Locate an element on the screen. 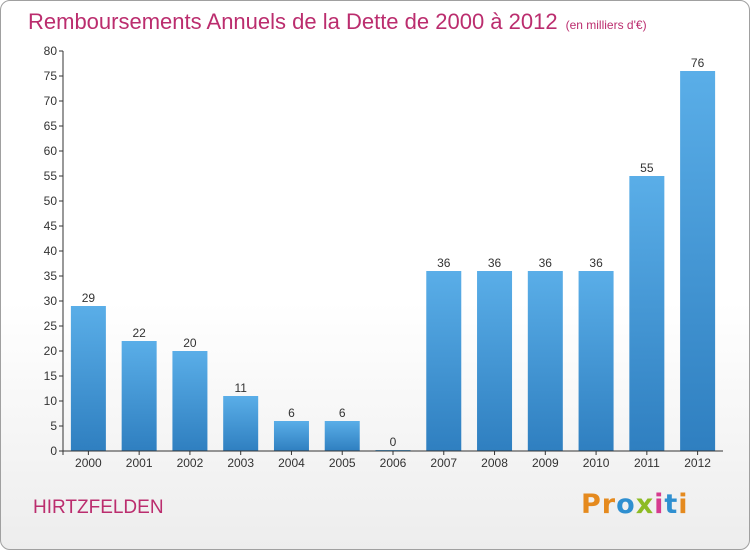 This screenshot has height=550, width=750. data-label: 76 is located at coordinates (698, 63).